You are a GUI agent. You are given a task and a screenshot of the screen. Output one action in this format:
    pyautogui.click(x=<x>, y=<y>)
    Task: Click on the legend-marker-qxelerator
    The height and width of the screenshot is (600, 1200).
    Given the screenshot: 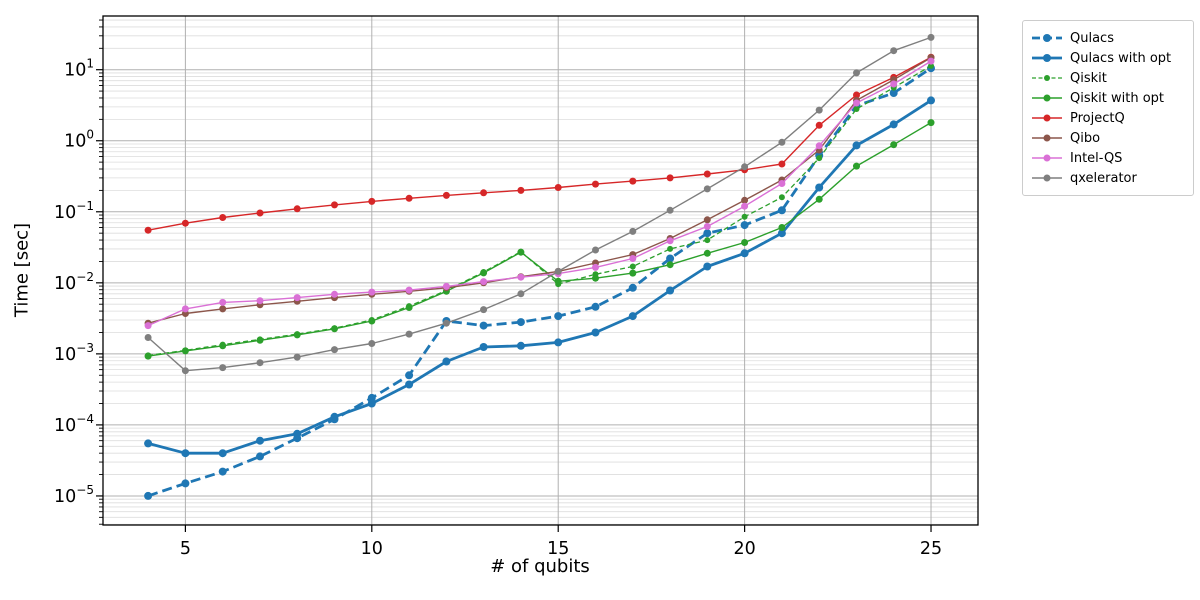 What is the action you would take?
    pyautogui.click(x=1047, y=178)
    